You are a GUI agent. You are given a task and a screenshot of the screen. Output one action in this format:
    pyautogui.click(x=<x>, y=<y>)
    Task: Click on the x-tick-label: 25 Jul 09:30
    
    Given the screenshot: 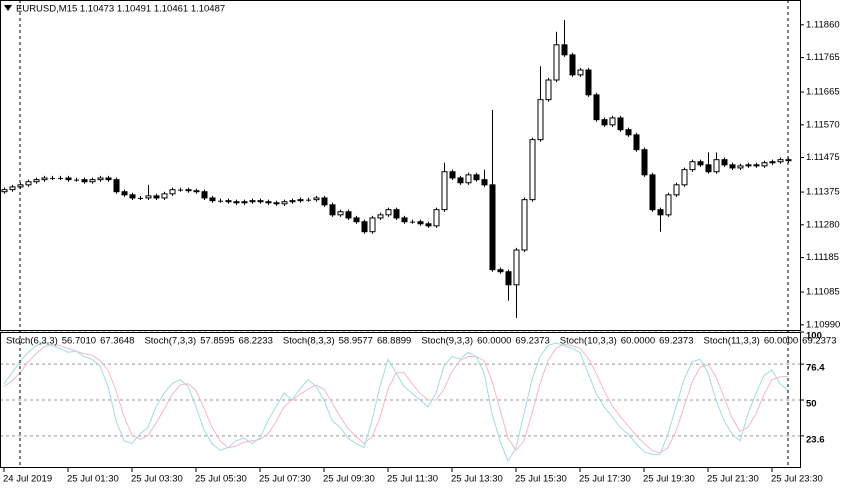 What is the action you would take?
    pyautogui.click(x=349, y=479)
    